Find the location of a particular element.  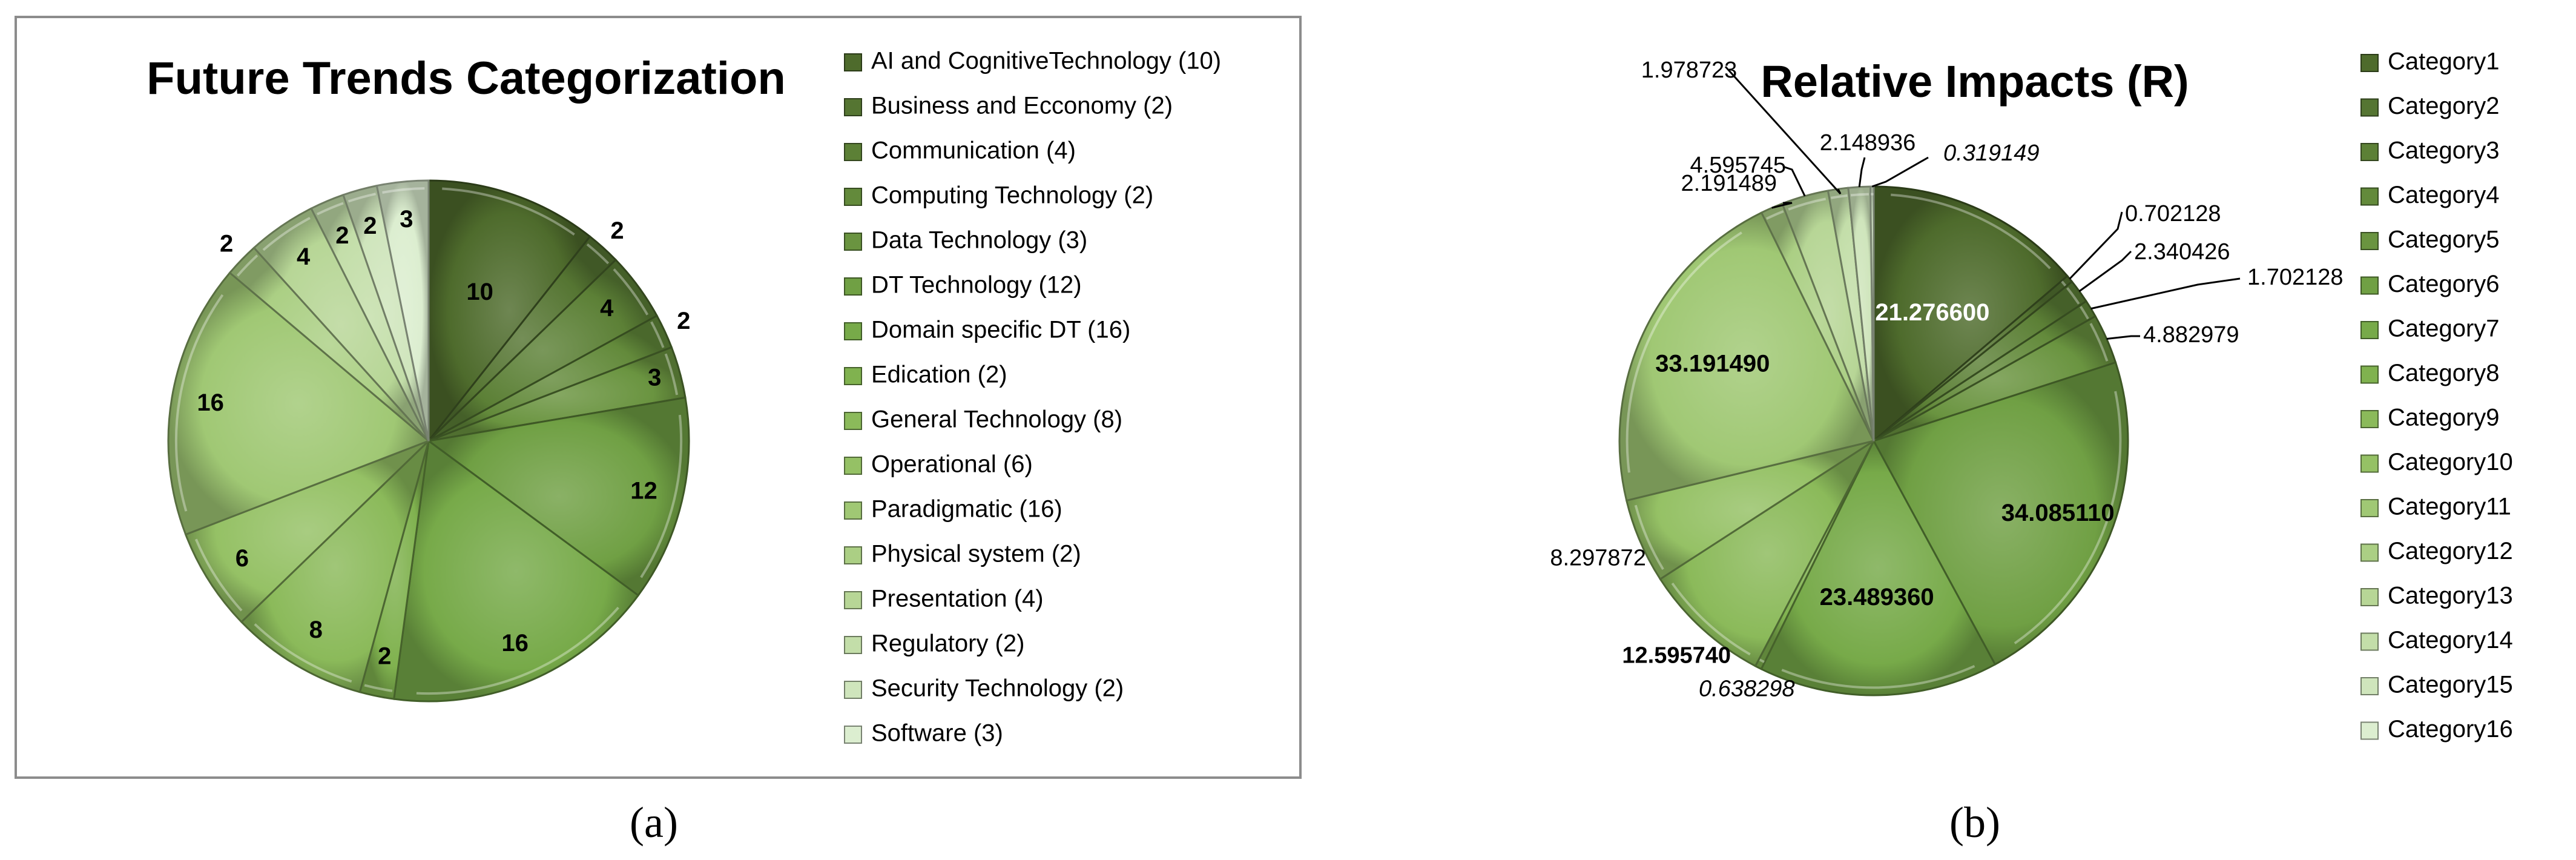

legend-entry: Edication (2) is located at coordinates (939, 375).